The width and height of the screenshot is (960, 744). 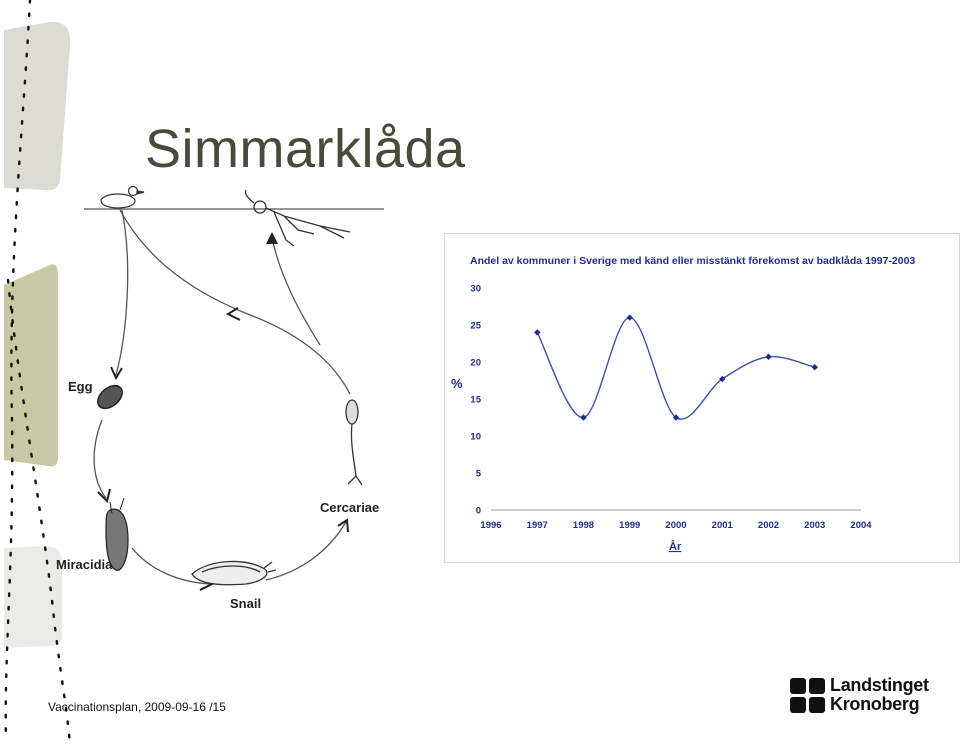 What do you see at coordinates (305, 149) in the screenshot?
I see `slide-title: Simmarklåda` at bounding box center [305, 149].